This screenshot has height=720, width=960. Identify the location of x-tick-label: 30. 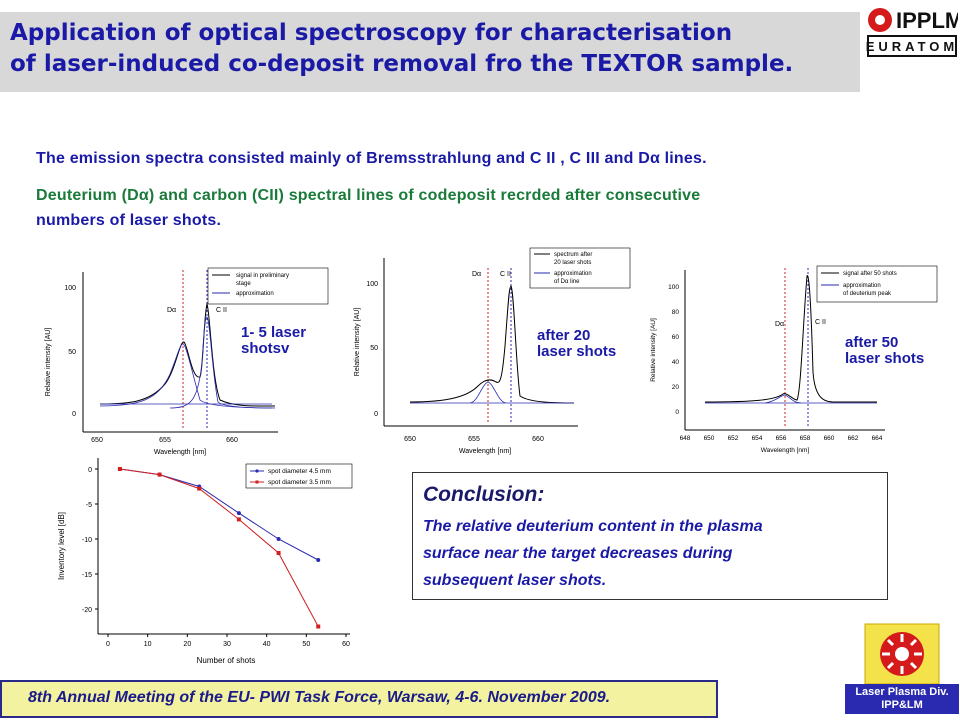
(227, 644).